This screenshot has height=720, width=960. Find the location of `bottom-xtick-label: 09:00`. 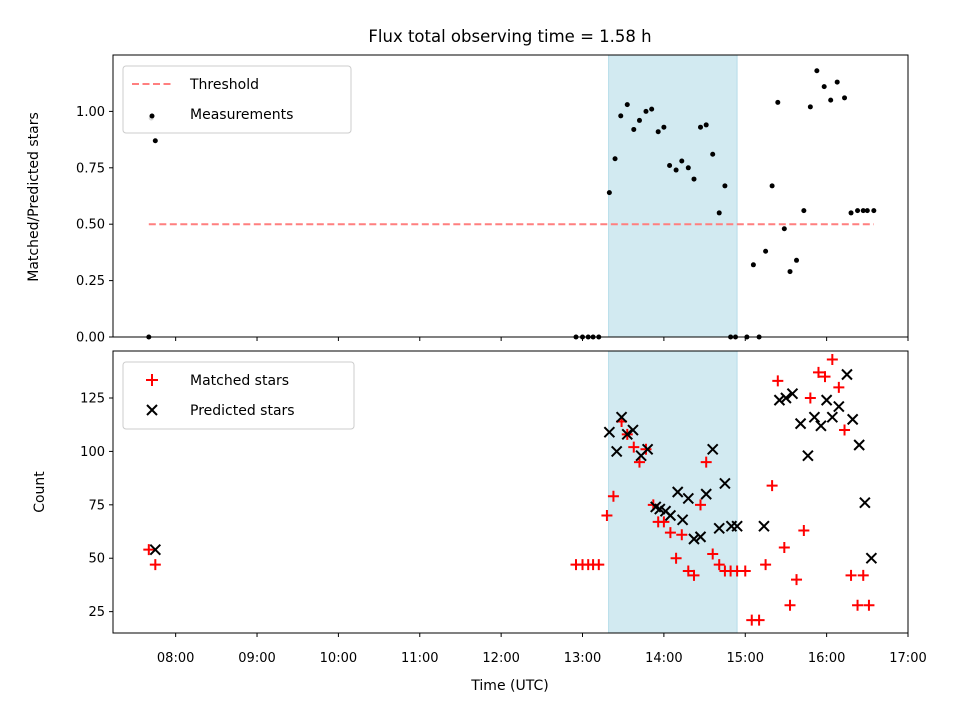

bottom-xtick-label: 09:00 is located at coordinates (256, 658).